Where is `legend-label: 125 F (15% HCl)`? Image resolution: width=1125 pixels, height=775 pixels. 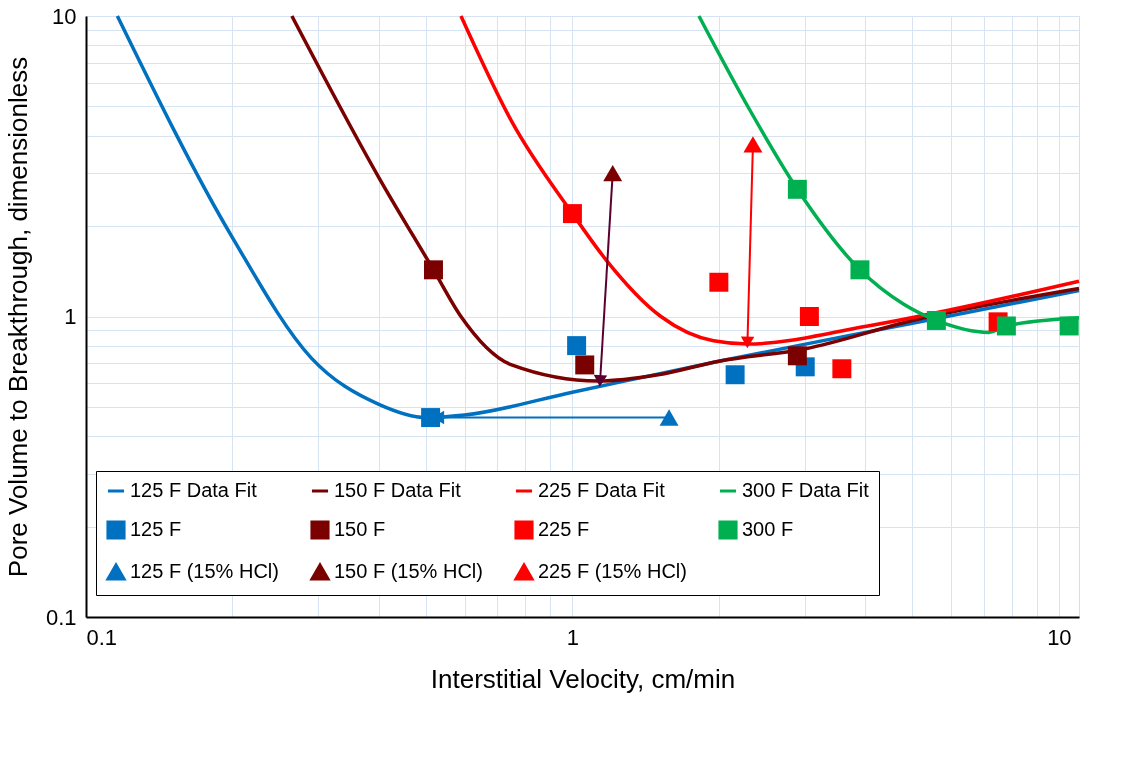
legend-label: 125 F (15% HCl) is located at coordinates (204, 571).